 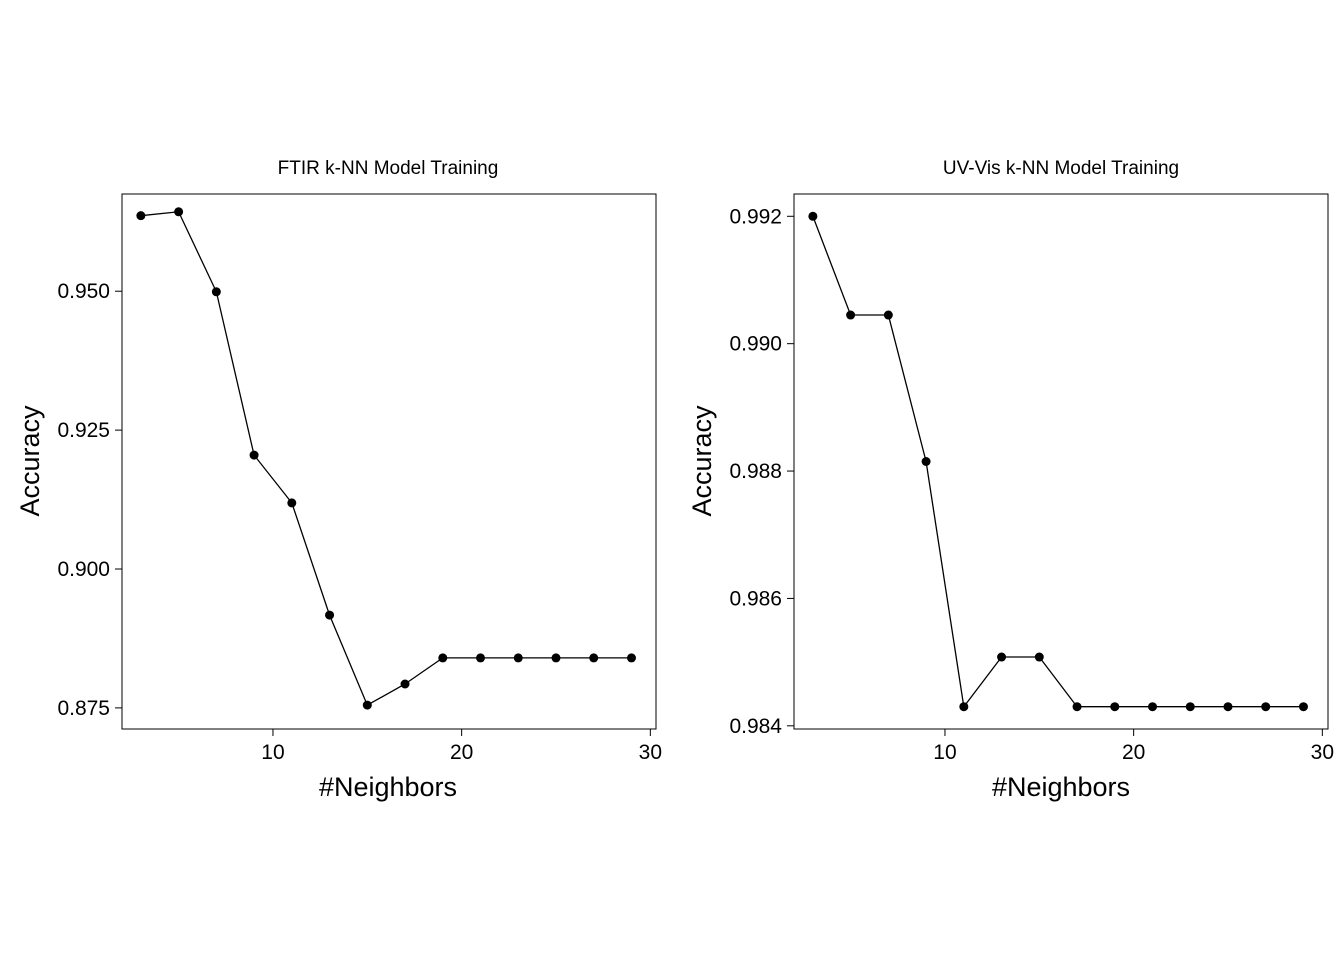 I want to click on panel-title: UV-Vis k-NN Model Training, so click(x=1061, y=168).